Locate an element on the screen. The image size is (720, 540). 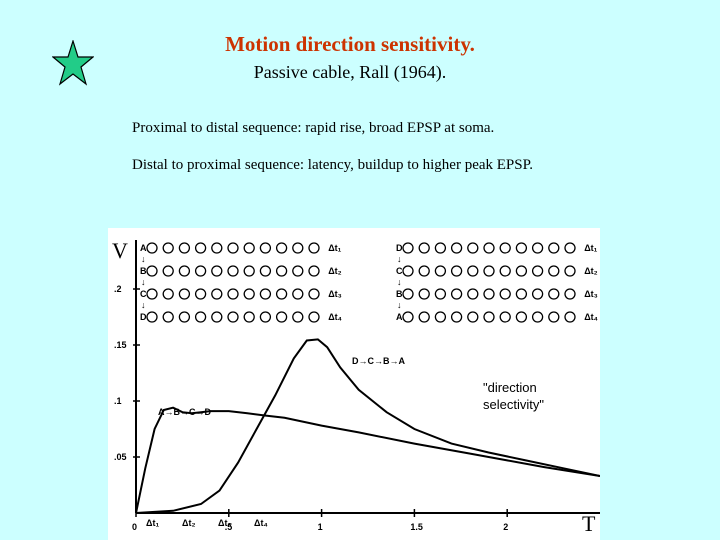
x-tick-label: 2 is located at coordinates (505, 527).